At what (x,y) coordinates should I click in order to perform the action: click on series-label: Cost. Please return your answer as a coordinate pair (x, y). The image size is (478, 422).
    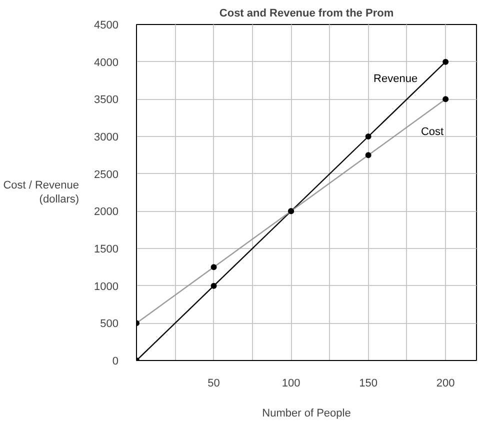
    Looking at the image, I should click on (432, 132).